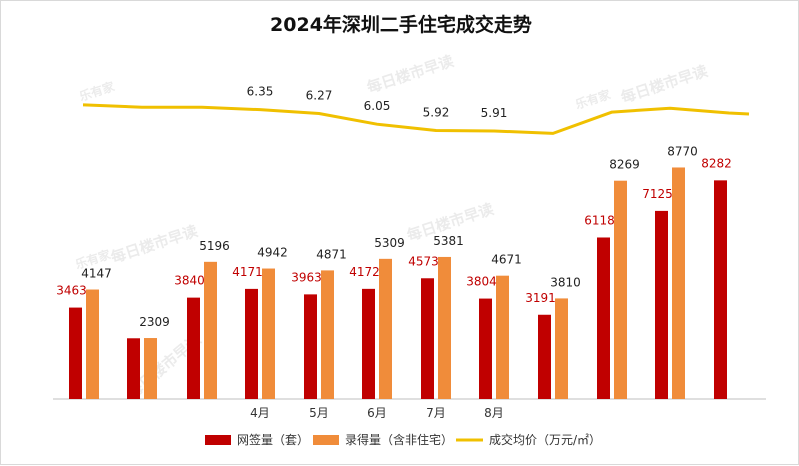 Image resolution: width=799 pixels, height=466 pixels. I want to click on legend: 网签量（套） 录得量（含非住宅） 成交均价（万元/㎡）, so click(403, 439).